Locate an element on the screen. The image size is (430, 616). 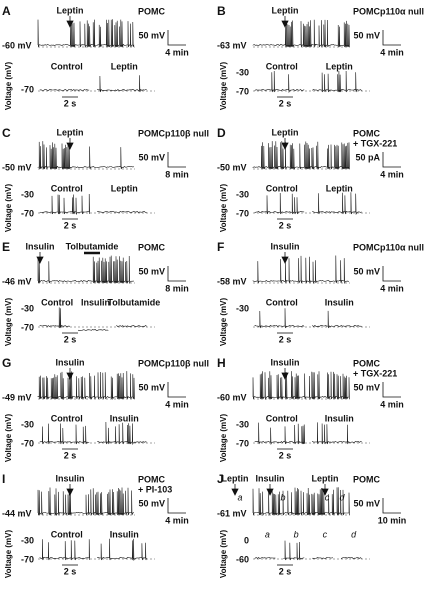
panel-letter: D is located at coordinates (221, 133).